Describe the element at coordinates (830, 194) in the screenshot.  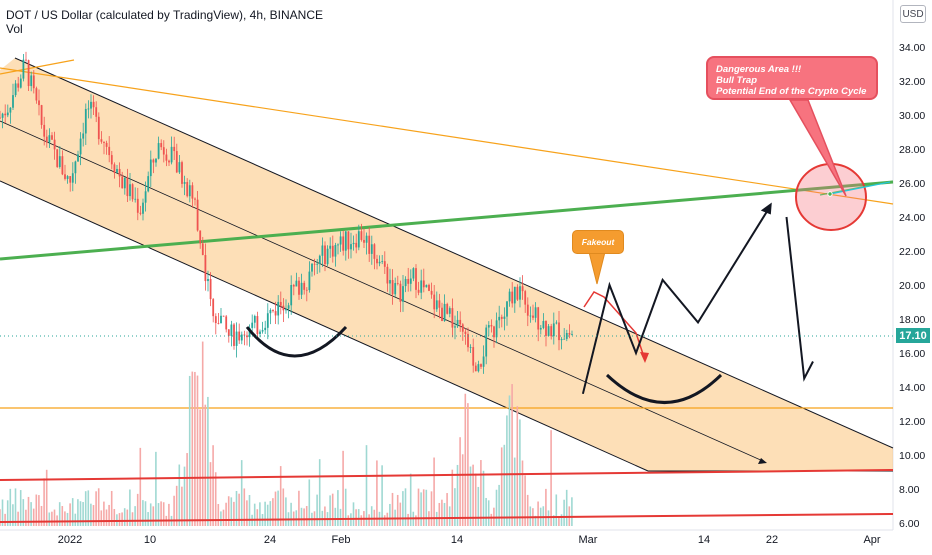
I see `intersection-dot` at that location.